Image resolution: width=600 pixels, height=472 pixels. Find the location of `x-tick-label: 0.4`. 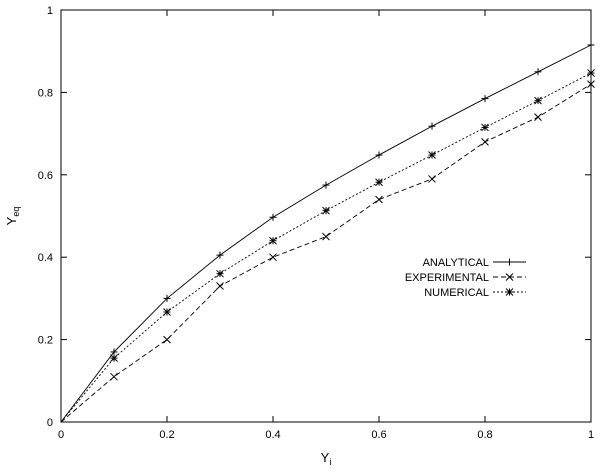

x-tick-label: 0.4 is located at coordinates (272, 435).